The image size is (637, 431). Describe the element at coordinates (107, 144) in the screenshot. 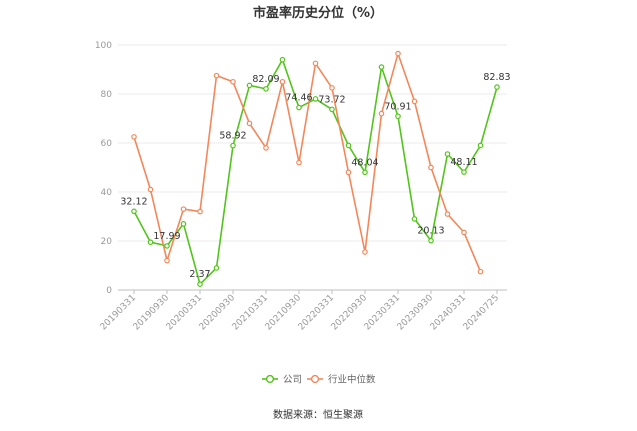

I see `y-tick-label: 60` at that location.